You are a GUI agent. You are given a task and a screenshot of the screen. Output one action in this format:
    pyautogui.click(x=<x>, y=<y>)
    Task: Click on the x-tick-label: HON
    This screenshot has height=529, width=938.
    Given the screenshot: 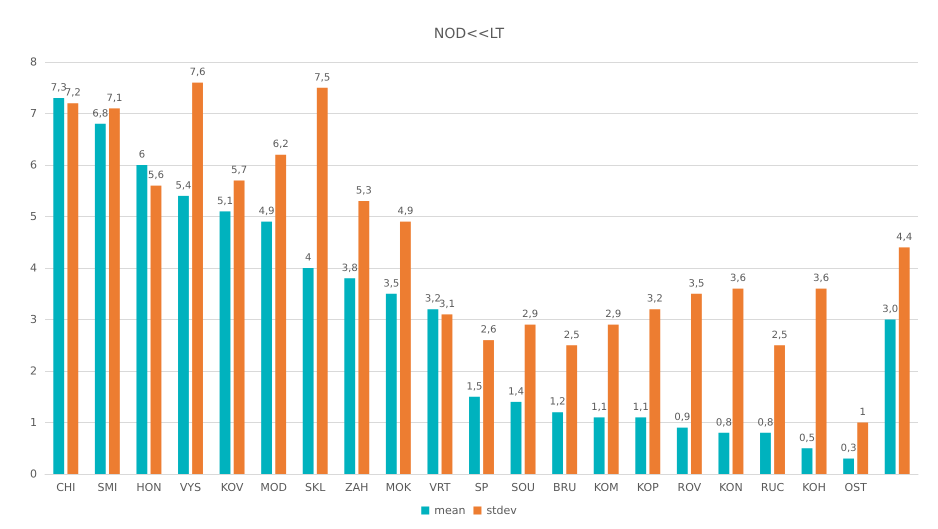 What is the action you would take?
    pyautogui.click(x=149, y=487)
    